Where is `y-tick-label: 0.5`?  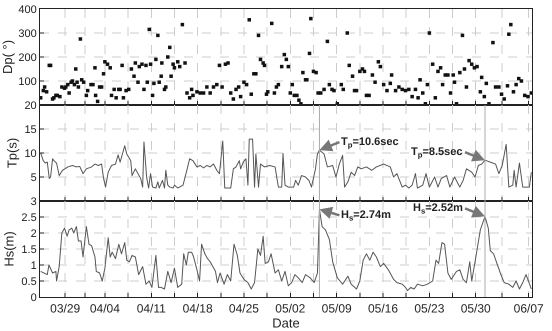
y-tick-label: 0.5 is located at coordinates (29, 282).